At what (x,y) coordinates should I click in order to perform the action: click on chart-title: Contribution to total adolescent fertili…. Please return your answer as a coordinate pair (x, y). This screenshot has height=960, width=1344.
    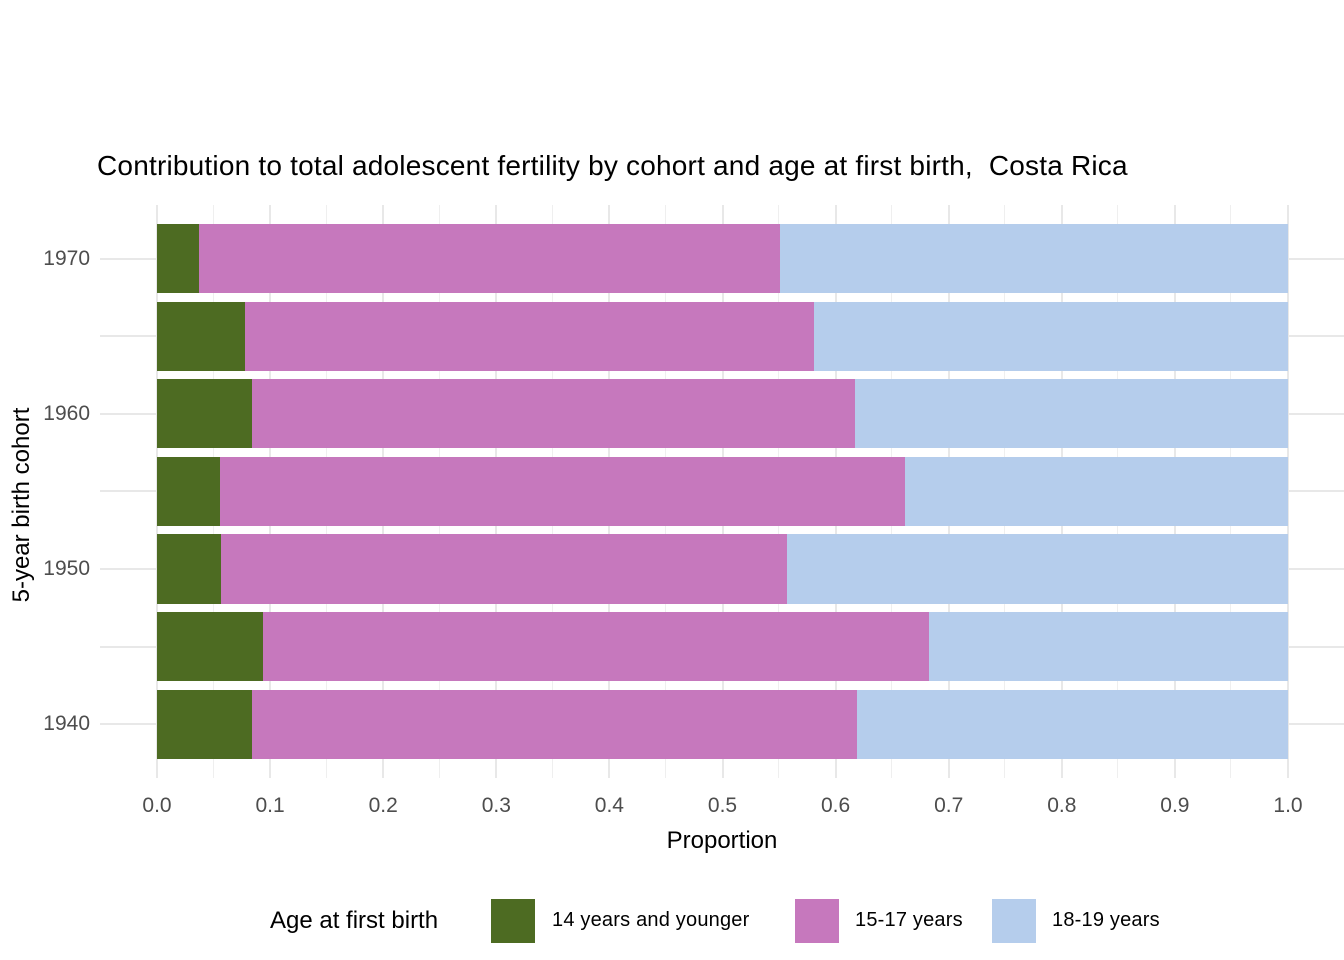
    Looking at the image, I should click on (612, 165).